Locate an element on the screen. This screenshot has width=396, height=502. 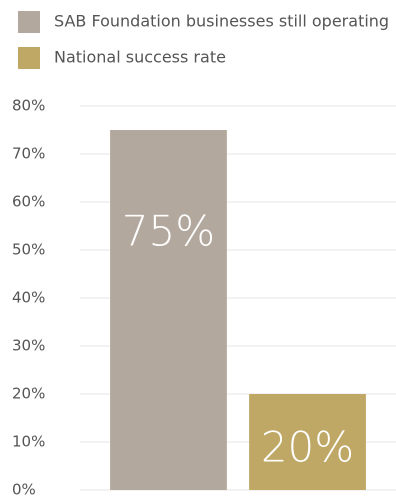
y-tick-label: 50% is located at coordinates (28, 250).